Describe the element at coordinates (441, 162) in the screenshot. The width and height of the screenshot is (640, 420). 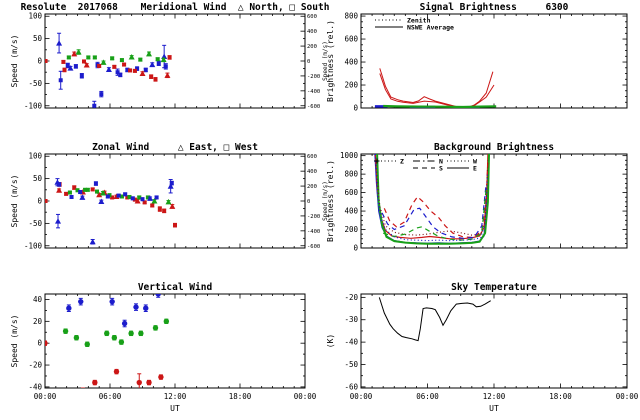
I see `legend-label: N` at that location.